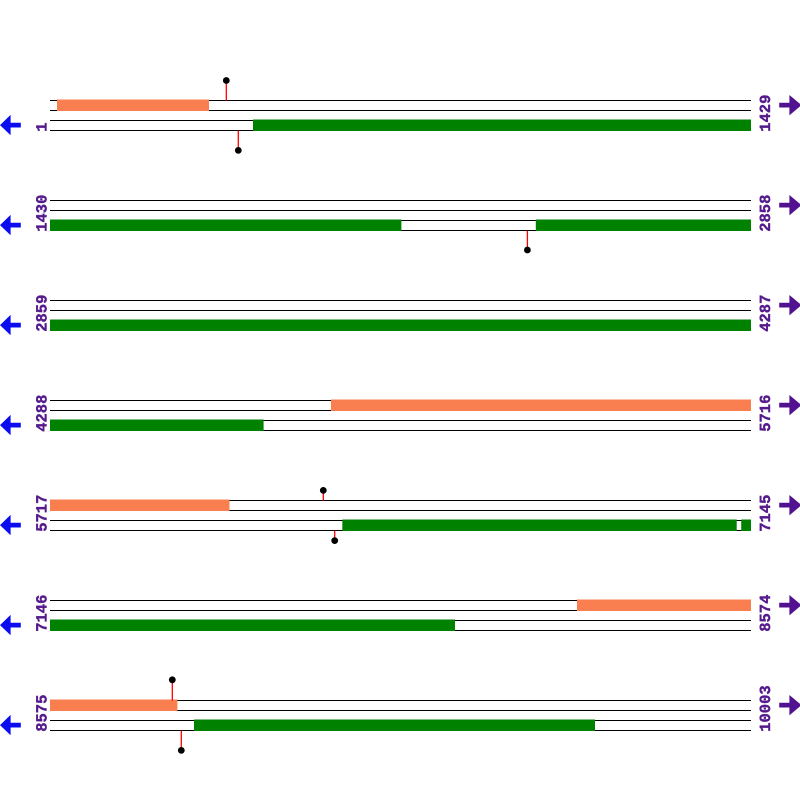 This screenshot has width=800, height=800. I want to click on svg-text: 2858, so click(766, 213).